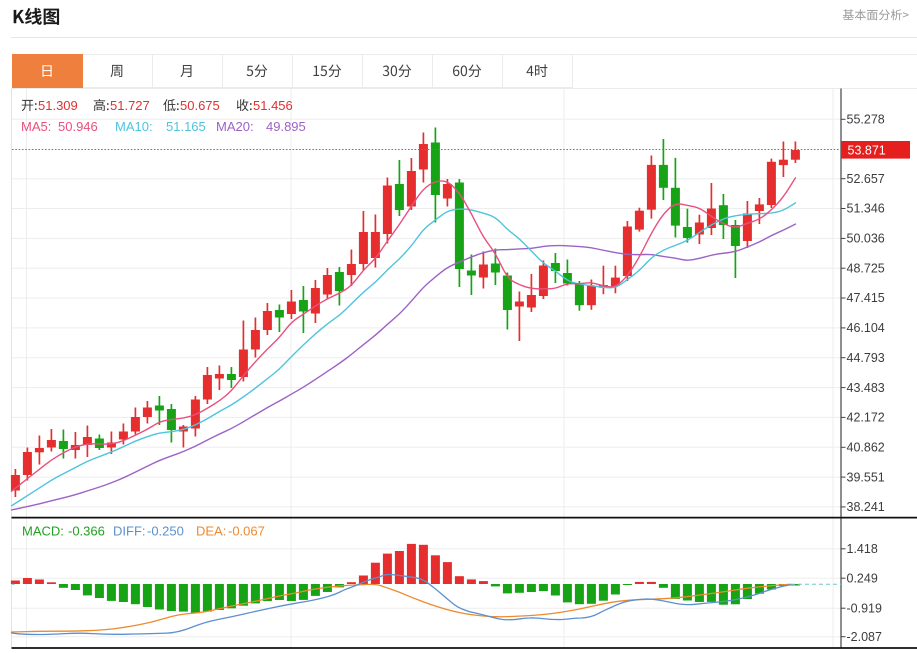 The width and height of the screenshot is (917, 653). What do you see at coordinates (86, 531) in the screenshot?
I see `svg-text: -0.366` at bounding box center [86, 531].